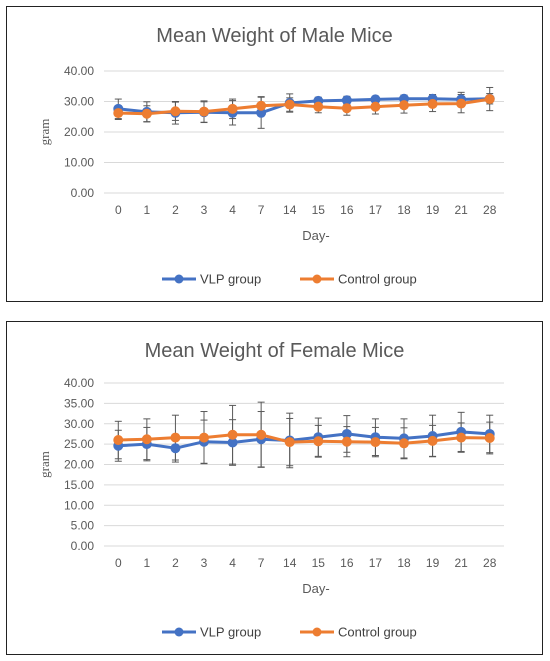 This screenshot has height=661, width=550. What do you see at coordinates (79, 485) in the screenshot?
I see `y-tick-label: 15.00` at bounding box center [79, 485].